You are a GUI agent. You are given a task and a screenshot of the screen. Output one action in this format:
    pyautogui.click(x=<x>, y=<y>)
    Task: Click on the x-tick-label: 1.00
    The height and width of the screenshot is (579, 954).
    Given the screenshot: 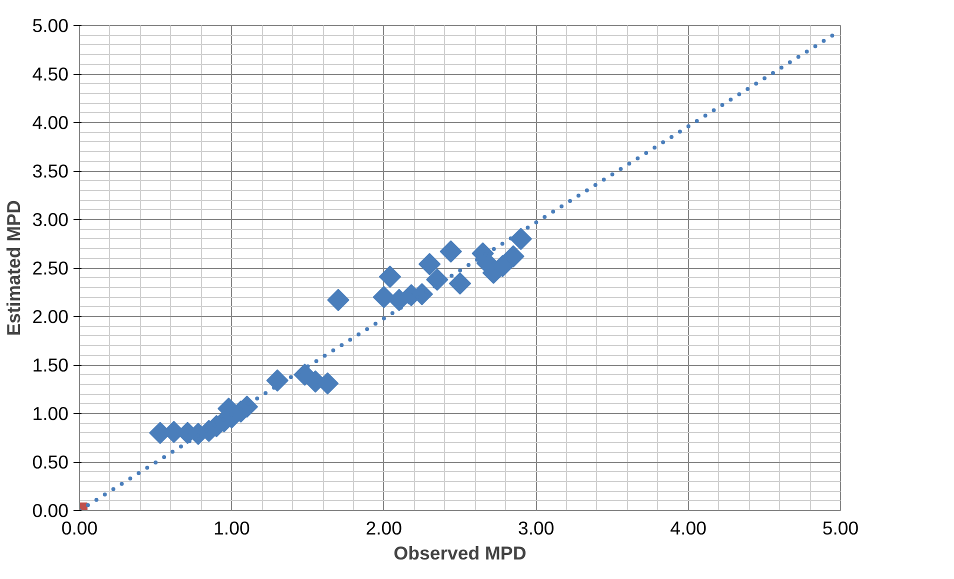 What is the action you would take?
    pyautogui.click(x=232, y=528)
    